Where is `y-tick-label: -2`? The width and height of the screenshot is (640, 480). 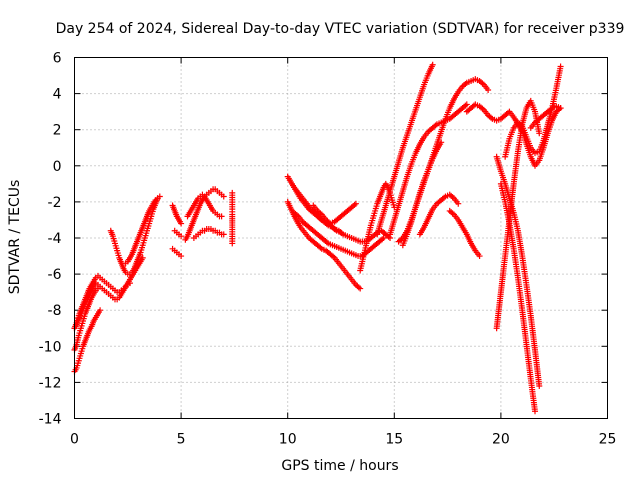 y-tick-label: -2 is located at coordinates (55, 203).